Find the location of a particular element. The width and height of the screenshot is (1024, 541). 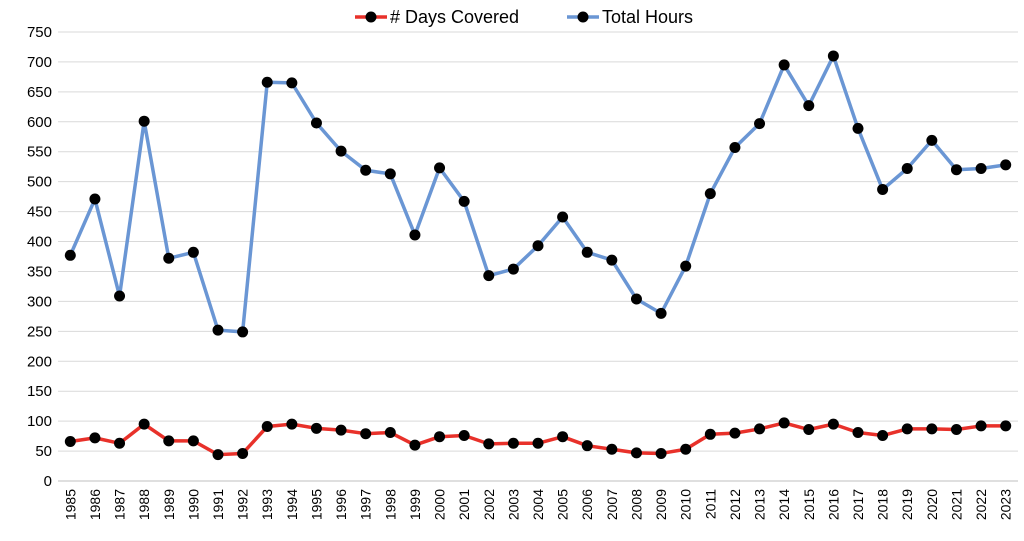

x-tick-label: 2011 is located at coordinates (710, 504).